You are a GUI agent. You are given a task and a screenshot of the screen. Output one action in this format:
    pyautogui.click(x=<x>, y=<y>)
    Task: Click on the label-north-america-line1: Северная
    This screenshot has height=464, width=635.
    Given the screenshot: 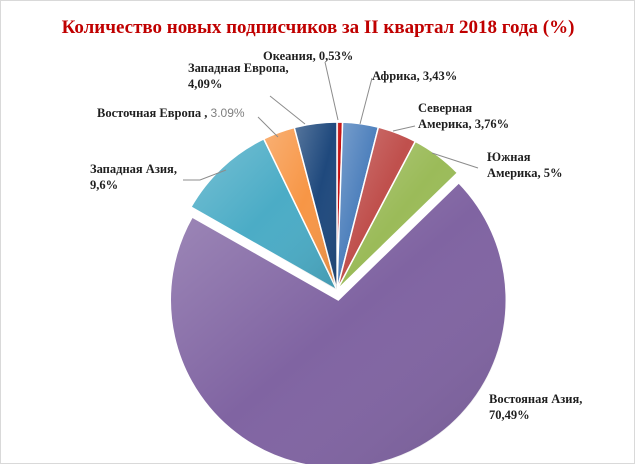 What is the action you would take?
    pyautogui.click(x=445, y=108)
    